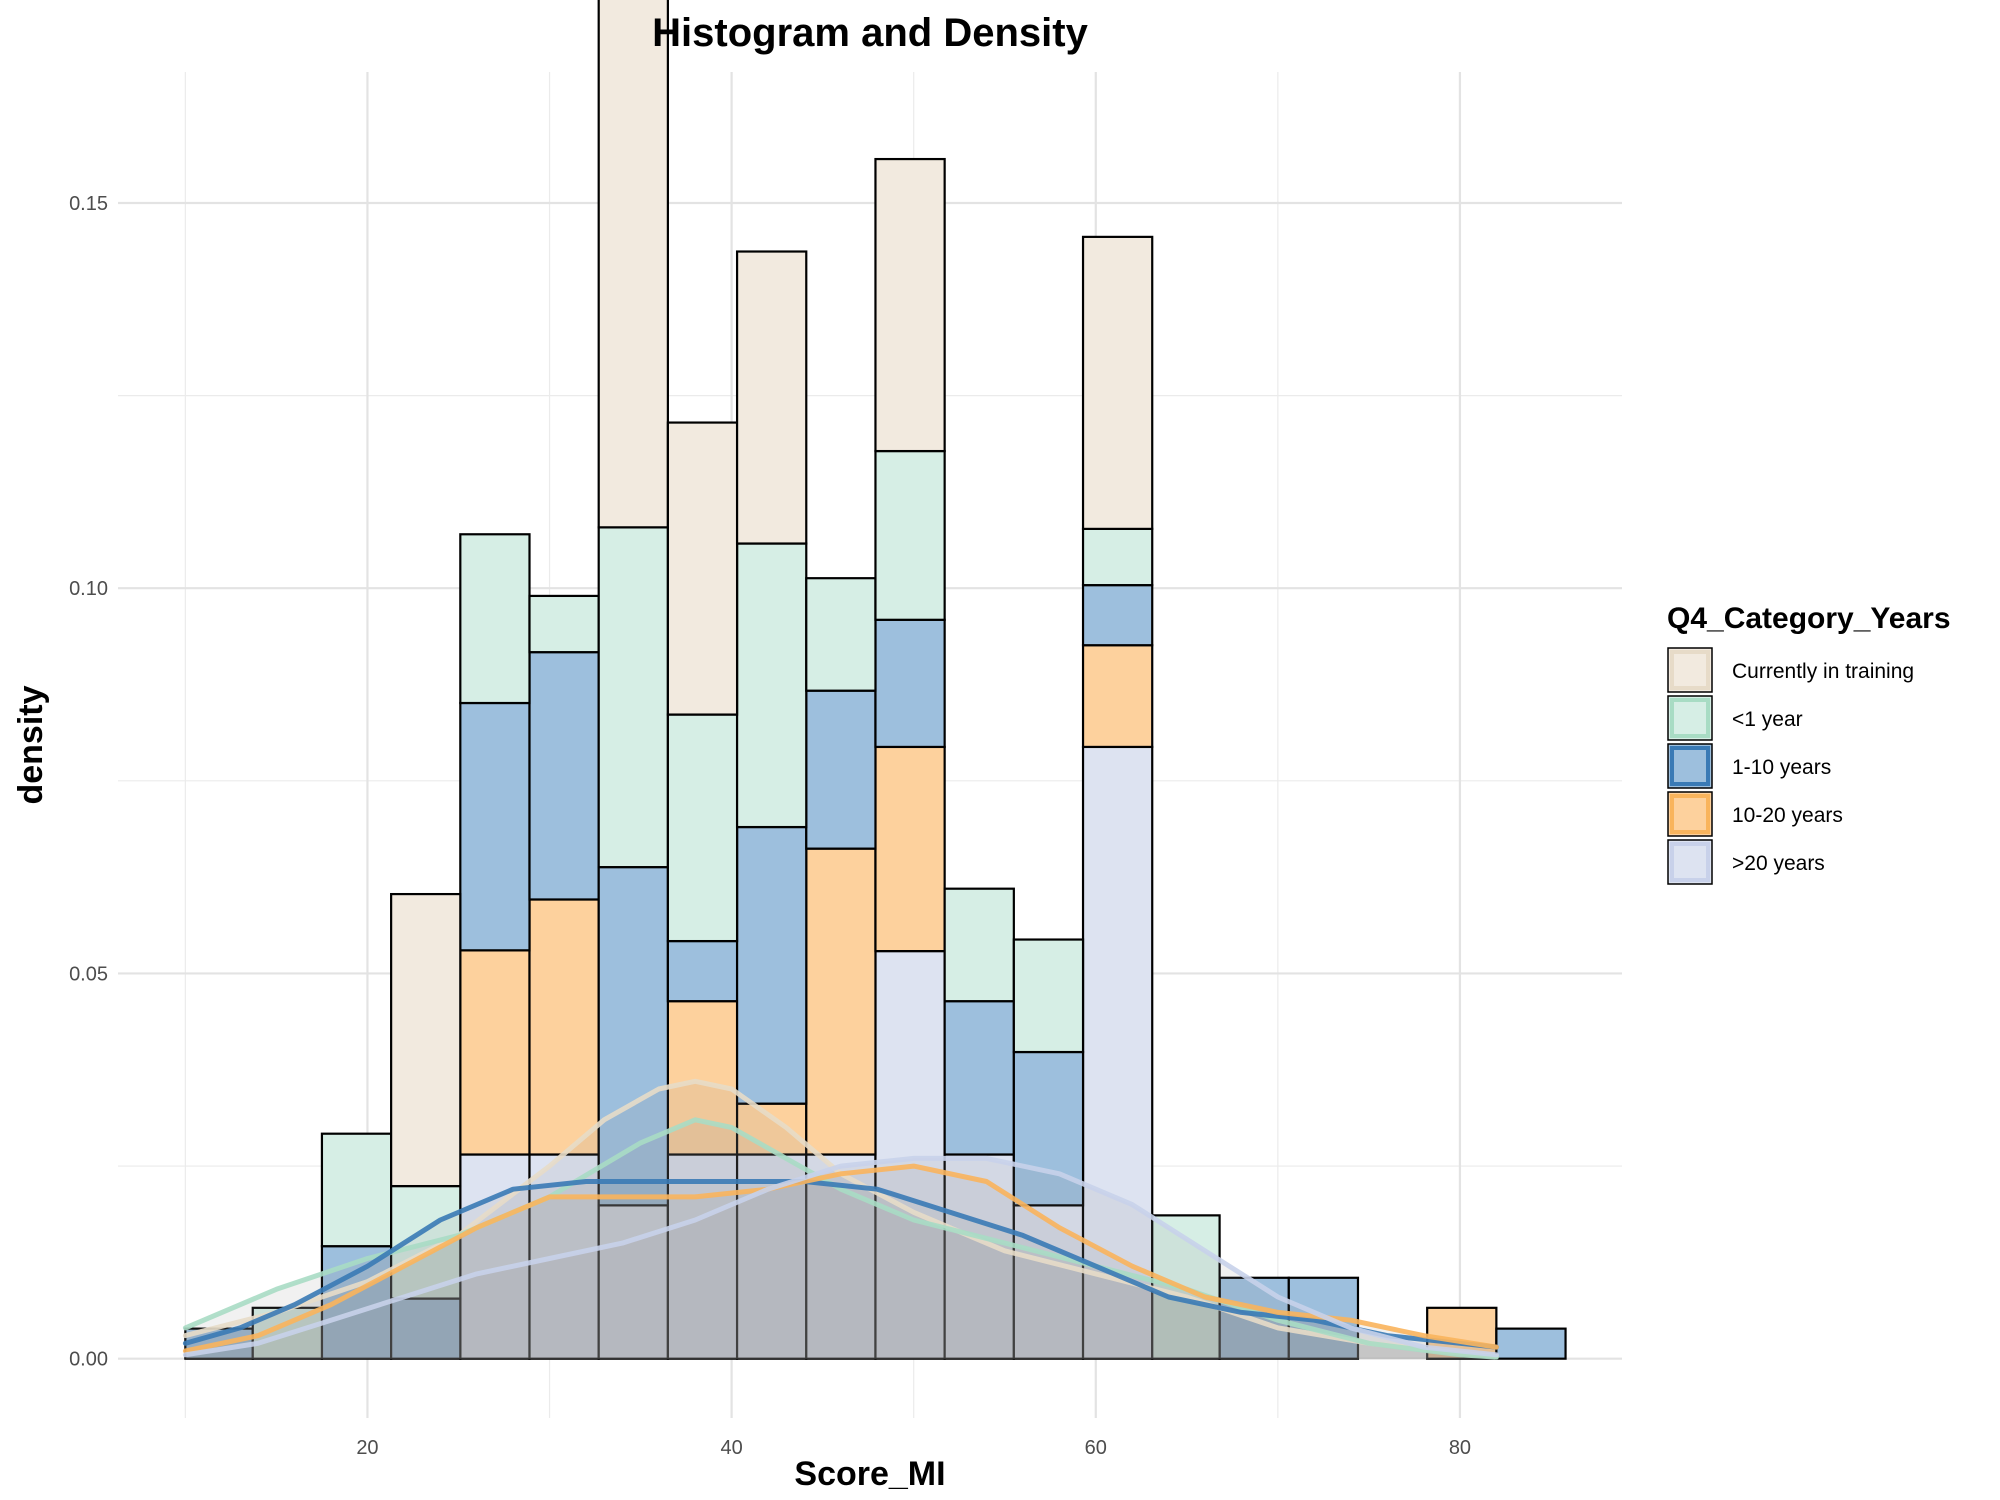 This screenshot has width=2000, height=1500. Describe the element at coordinates (88, 589) in the screenshot. I see `y-tick-label-2: 0.10` at that location.